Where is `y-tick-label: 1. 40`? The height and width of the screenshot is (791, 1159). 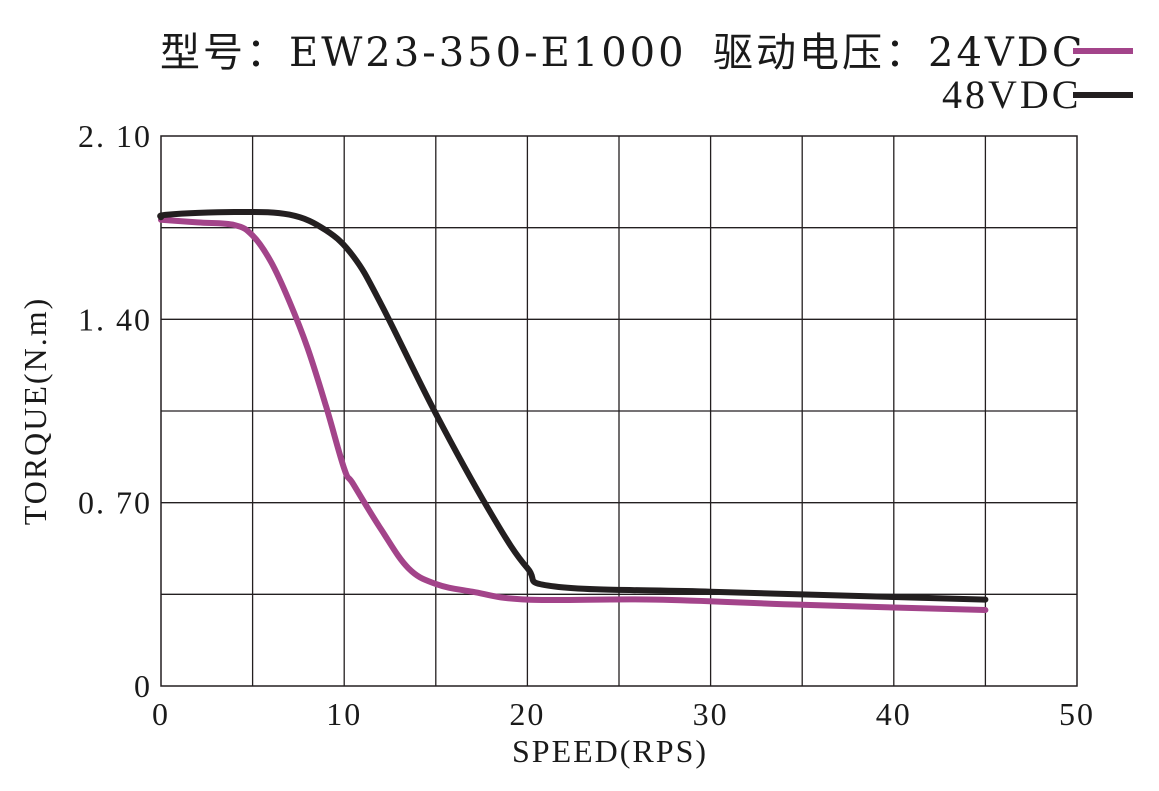 y-tick-label: 1. 40 is located at coordinates (115, 319).